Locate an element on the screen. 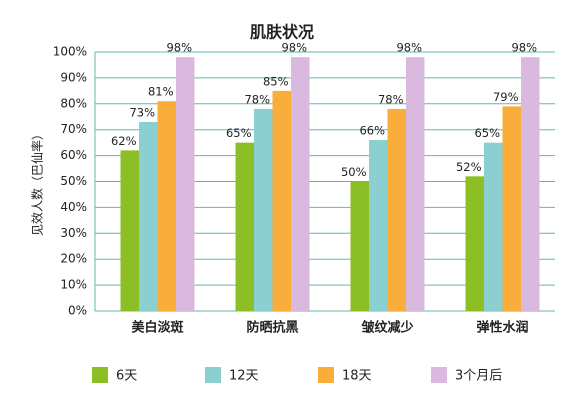 This screenshot has height=417, width=572. x-tick-label: 皱纹减少 is located at coordinates (386, 328).